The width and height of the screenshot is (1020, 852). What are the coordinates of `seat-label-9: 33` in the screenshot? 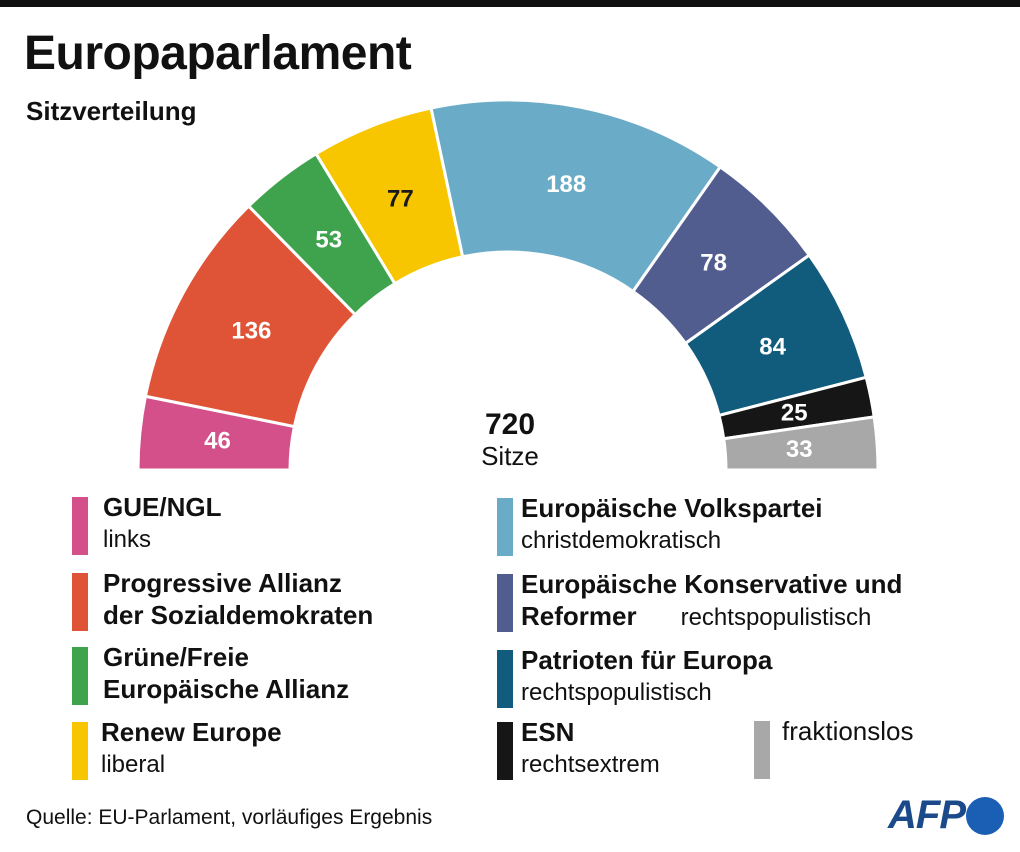 It's located at (799, 449).